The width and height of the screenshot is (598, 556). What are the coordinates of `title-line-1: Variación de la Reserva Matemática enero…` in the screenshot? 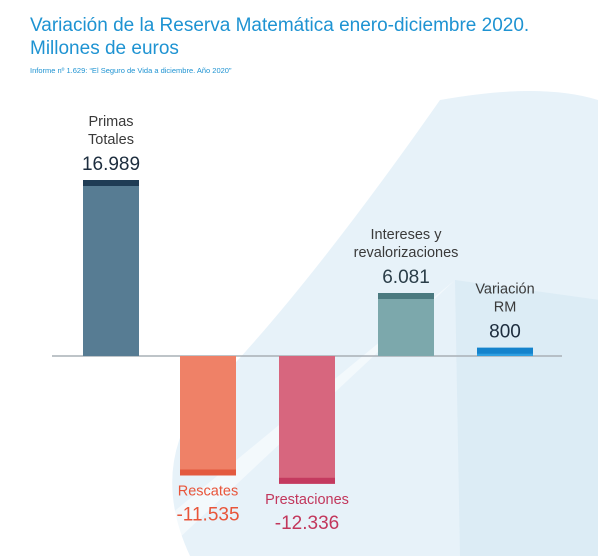 It's located at (280, 25).